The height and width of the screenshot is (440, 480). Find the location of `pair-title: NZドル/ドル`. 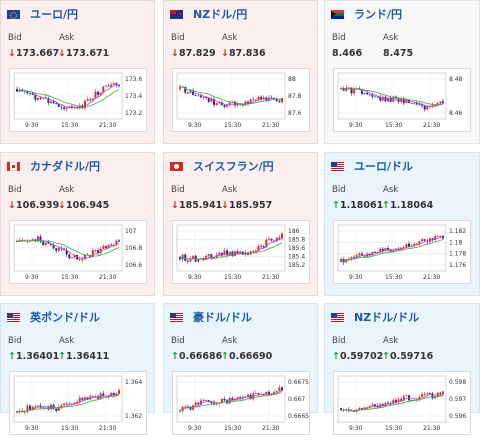

pair-title: NZドル/ドル is located at coordinates (387, 317).